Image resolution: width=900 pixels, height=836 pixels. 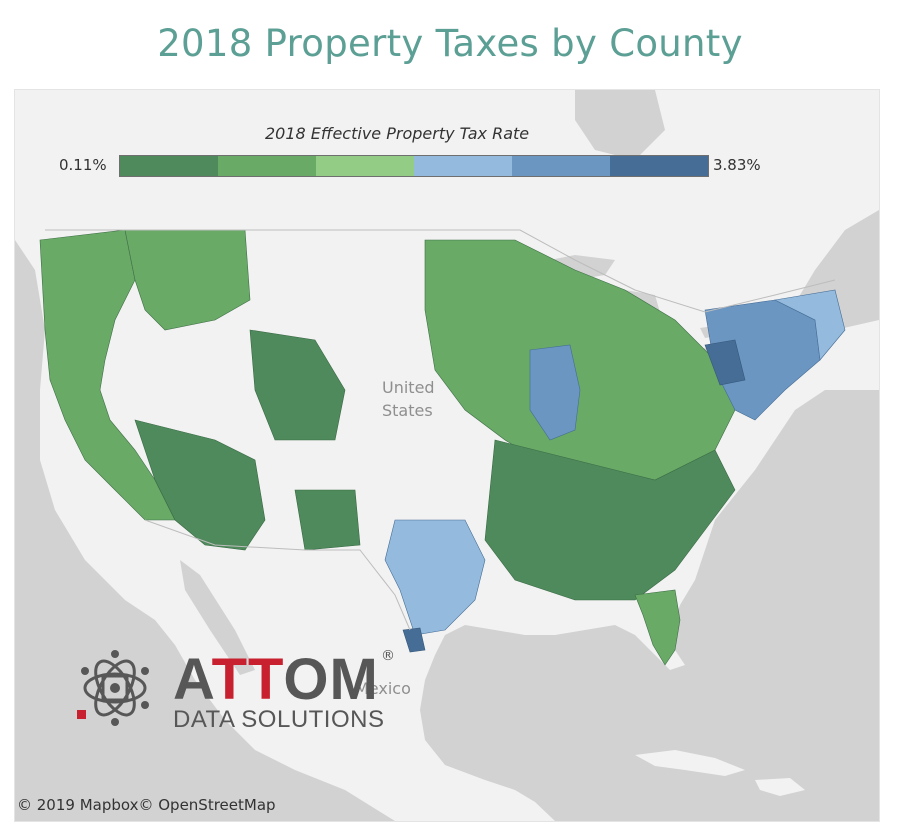 What do you see at coordinates (450, 43) in the screenshot?
I see `page-title: 2018 Property Taxes by County` at bounding box center [450, 43].